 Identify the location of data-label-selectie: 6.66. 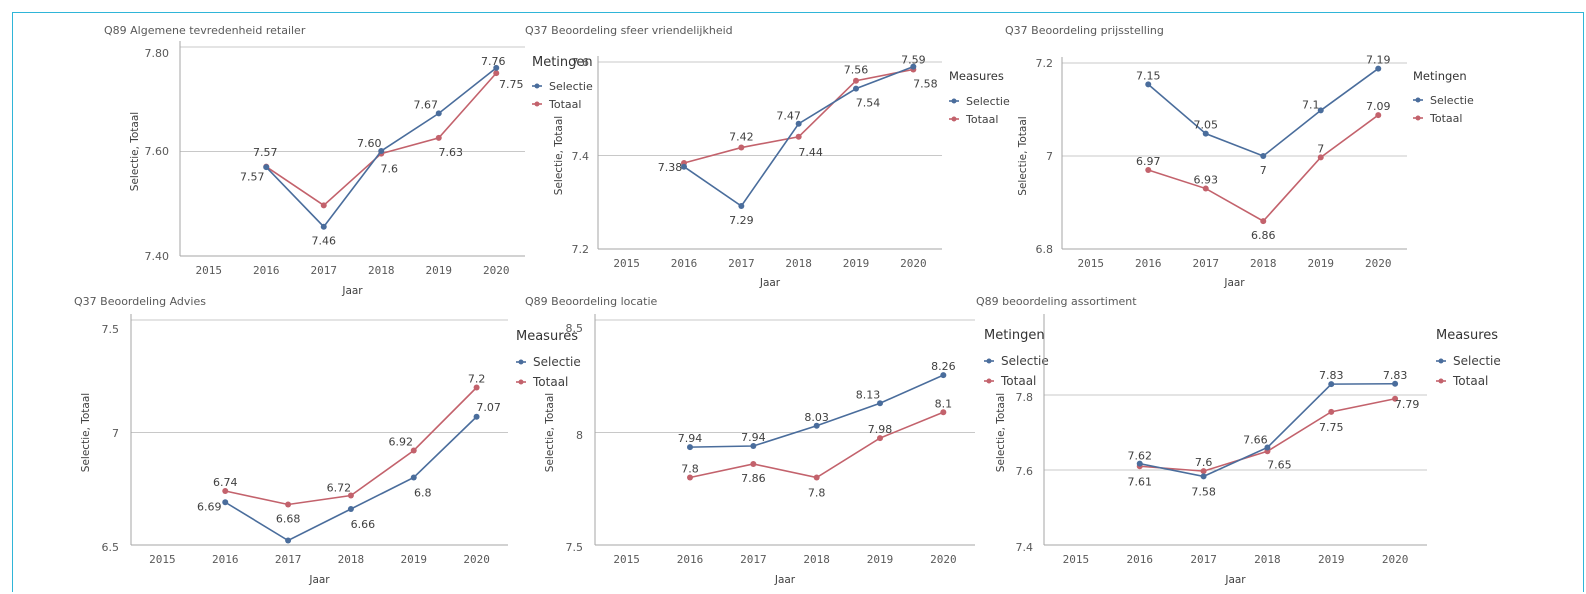
(363, 524).